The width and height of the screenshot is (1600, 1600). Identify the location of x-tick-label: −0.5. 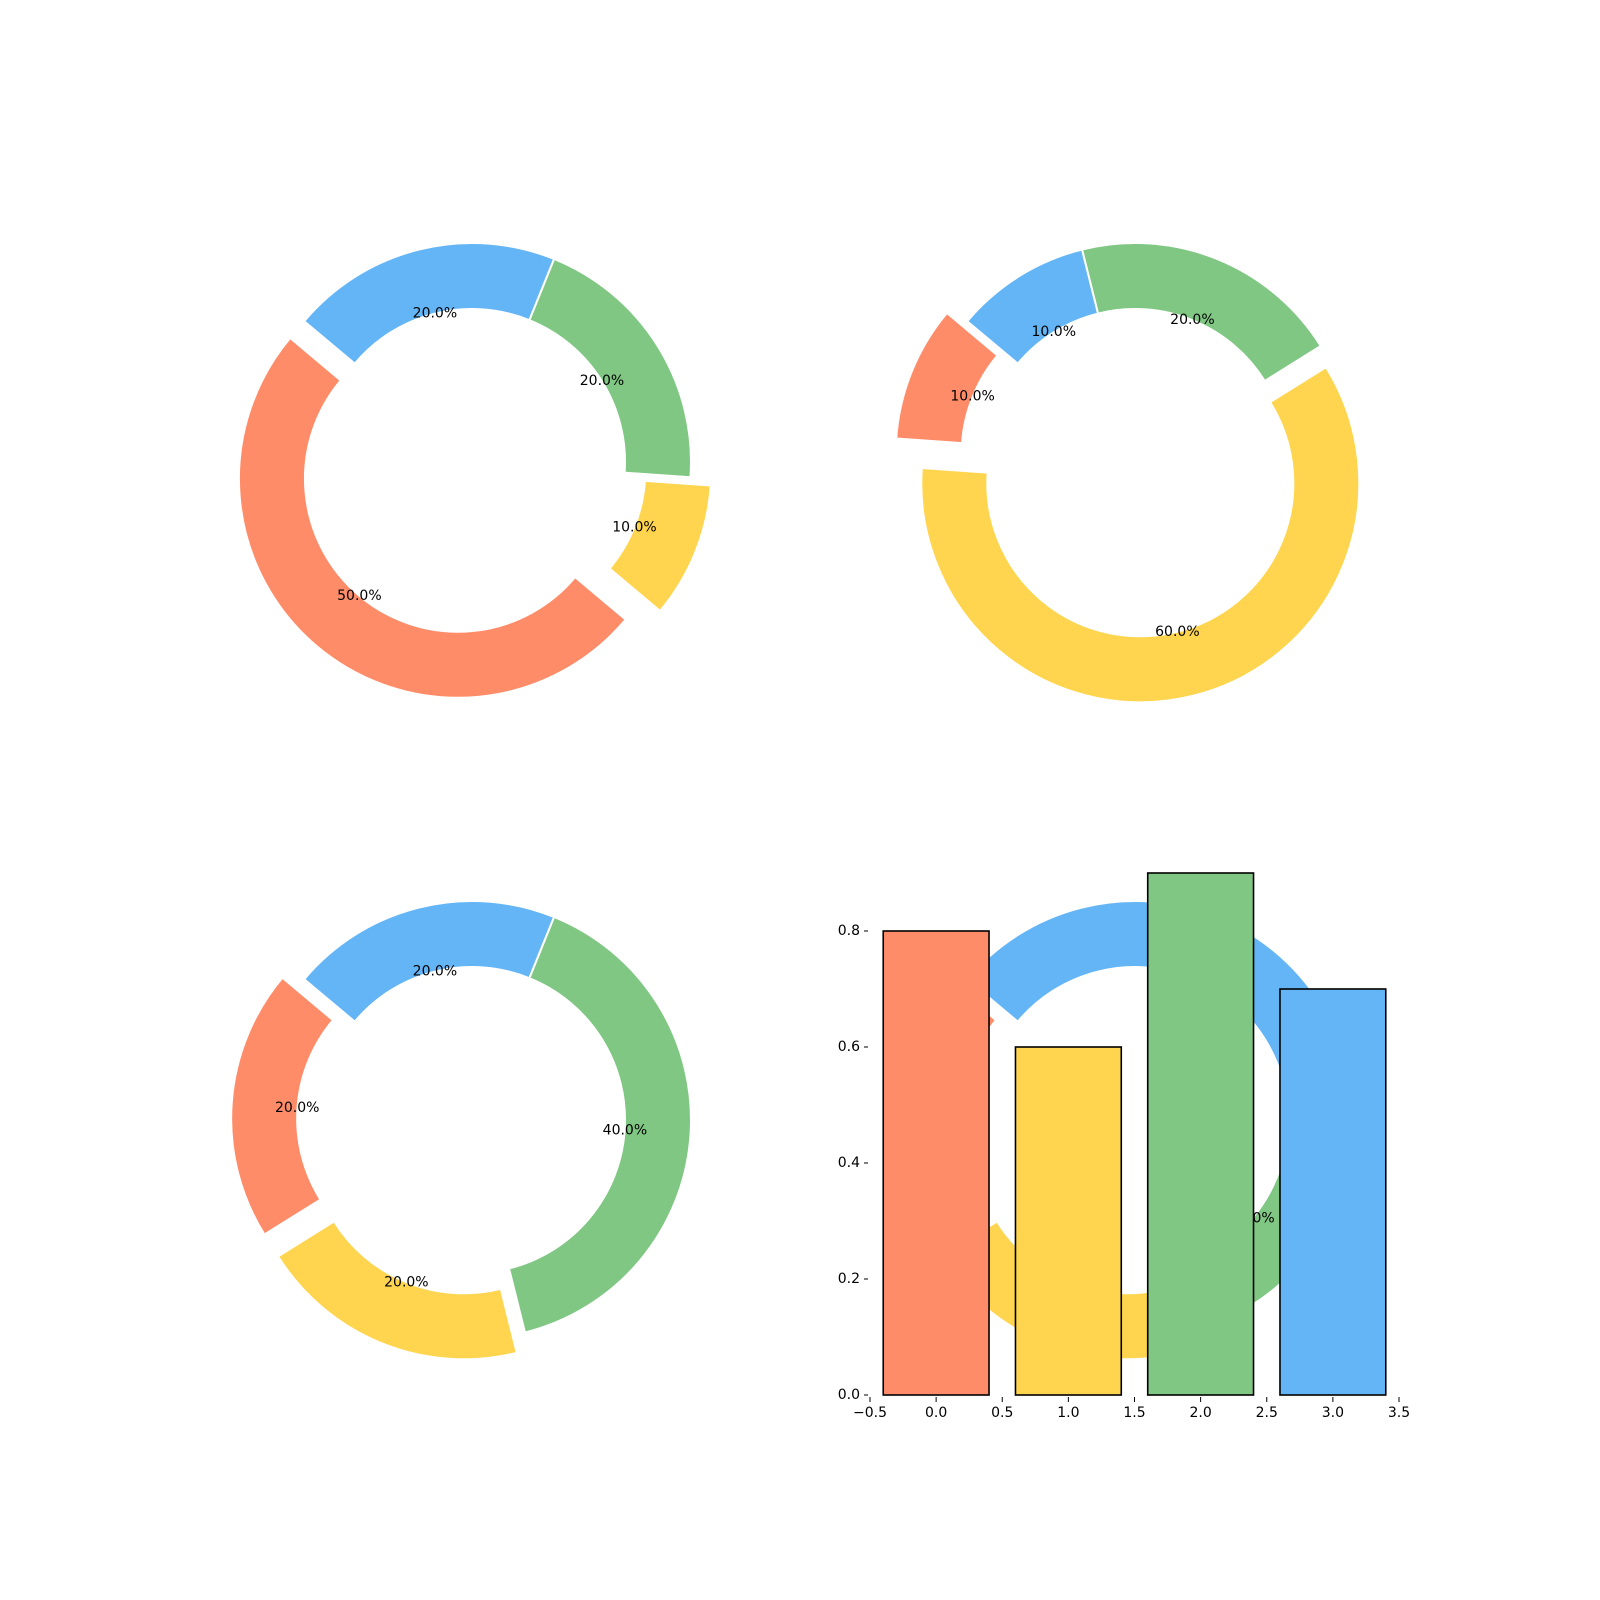
(870, 1413).